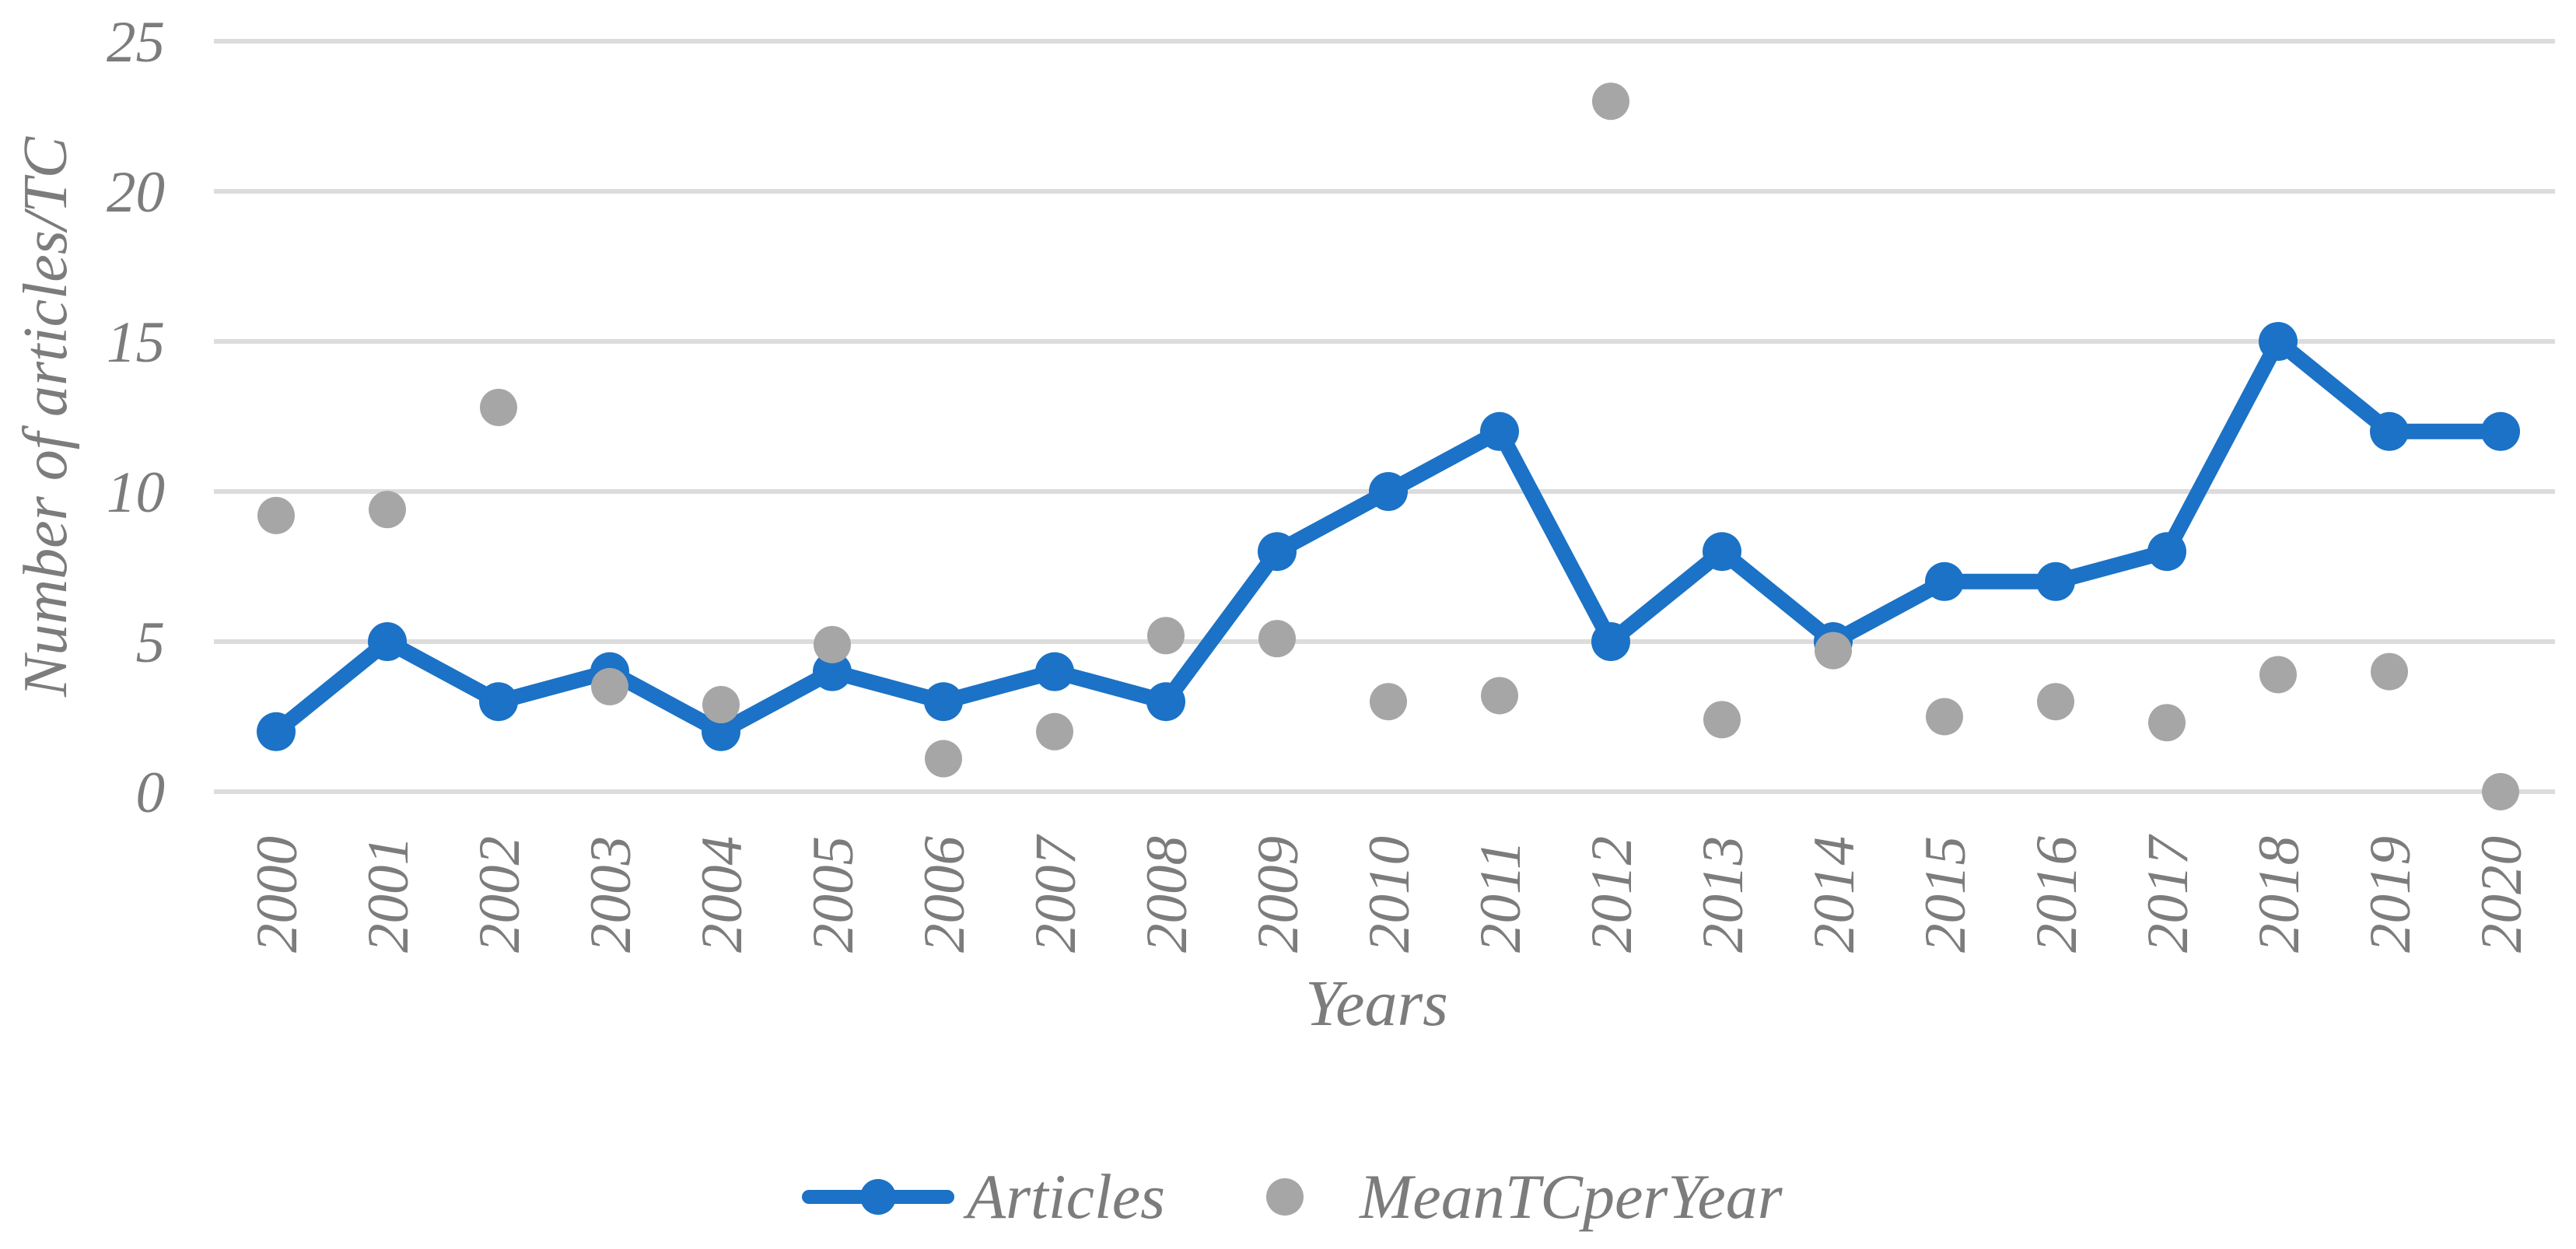  Describe the element at coordinates (2278, 341) in the screenshot. I see `articles-marker-2018` at that location.